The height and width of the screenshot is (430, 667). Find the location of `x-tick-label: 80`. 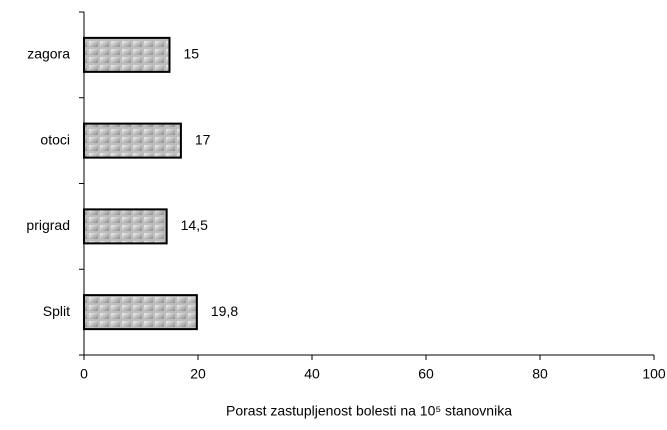

x-tick-label: 80 is located at coordinates (540, 374).